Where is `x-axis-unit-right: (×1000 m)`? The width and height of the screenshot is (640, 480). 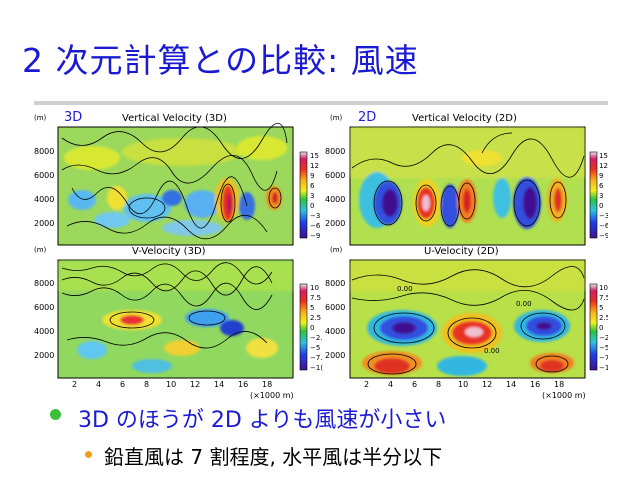 x-axis-unit-right: (×1000 m) is located at coordinates (564, 395).